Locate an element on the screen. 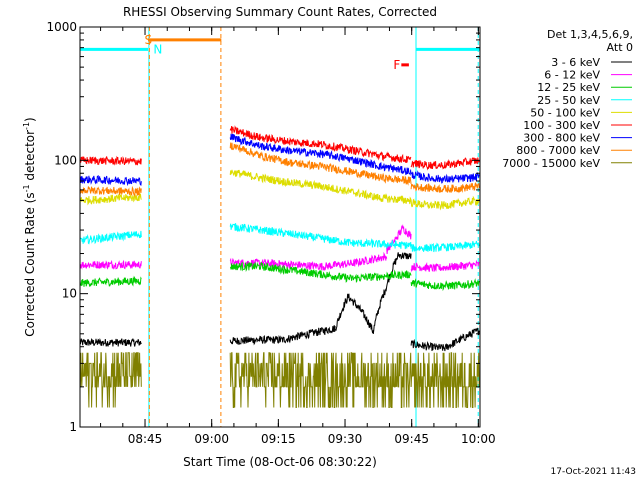 Image resolution: width=640 pixels, height=480 pixels. legend-entry-label: 3 - 6 keV is located at coordinates (575, 62).